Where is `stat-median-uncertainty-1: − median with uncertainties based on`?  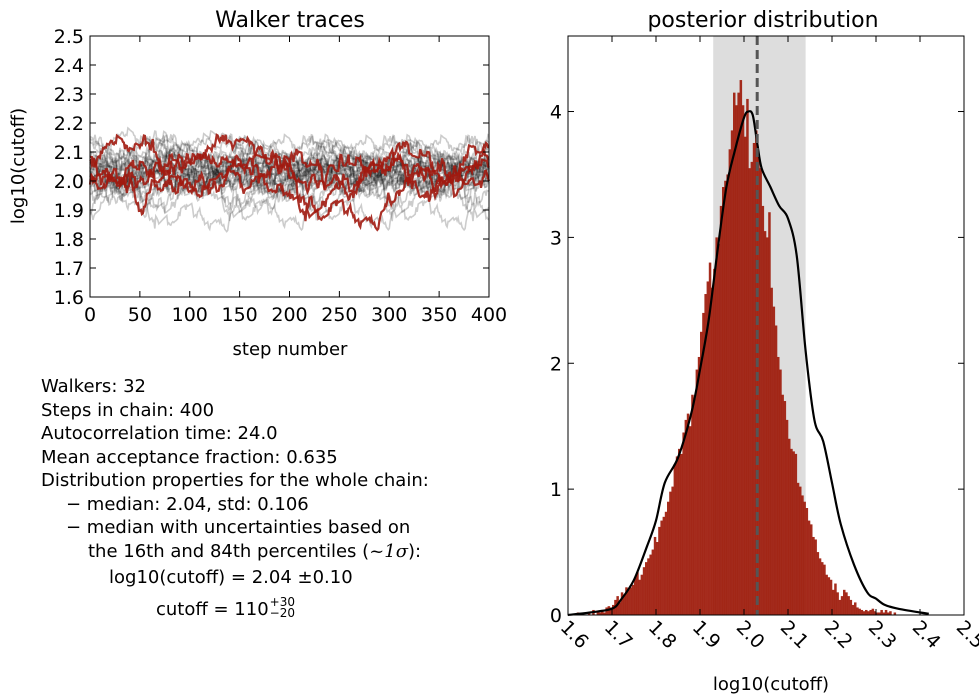 stat-median-uncertainty-1: − median with uncertainties based on is located at coordinates (238, 527).